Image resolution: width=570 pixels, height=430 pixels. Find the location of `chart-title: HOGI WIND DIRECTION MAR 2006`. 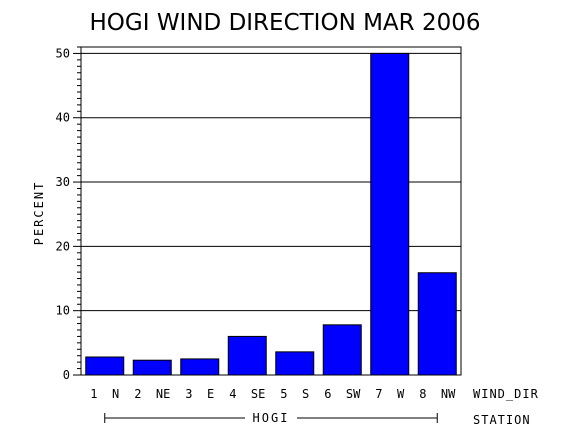

chart-title: HOGI WIND DIRECTION MAR 2006 is located at coordinates (285, 23).